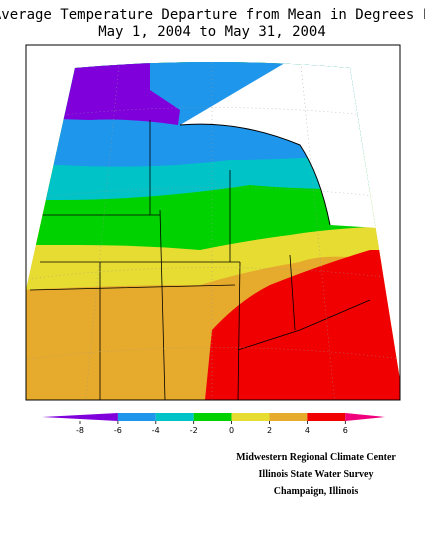 This screenshot has height=550, width=425. I want to click on colorbar-tick-label: 6, so click(345, 430).